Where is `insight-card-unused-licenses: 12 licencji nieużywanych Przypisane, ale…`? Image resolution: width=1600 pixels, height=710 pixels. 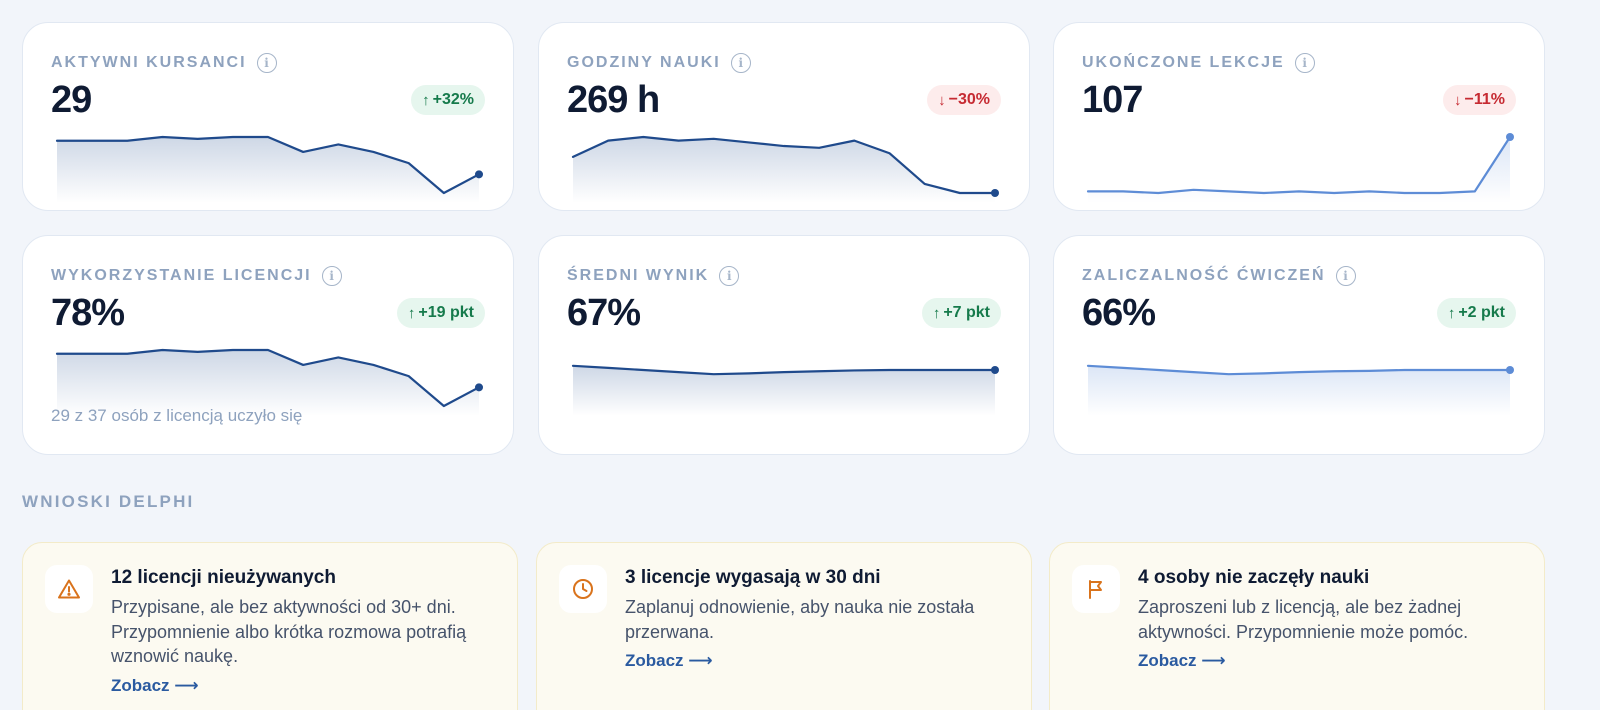 insight-card-unused-licenses: 12 licencji nieużywanych Przypisane, ale… is located at coordinates (270, 626).